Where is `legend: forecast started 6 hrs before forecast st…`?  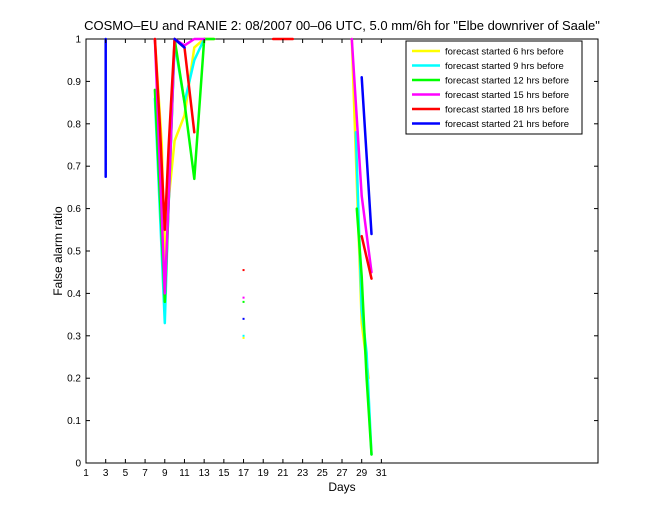 legend: forecast started 6 hrs before forecast st… is located at coordinates (494, 87).